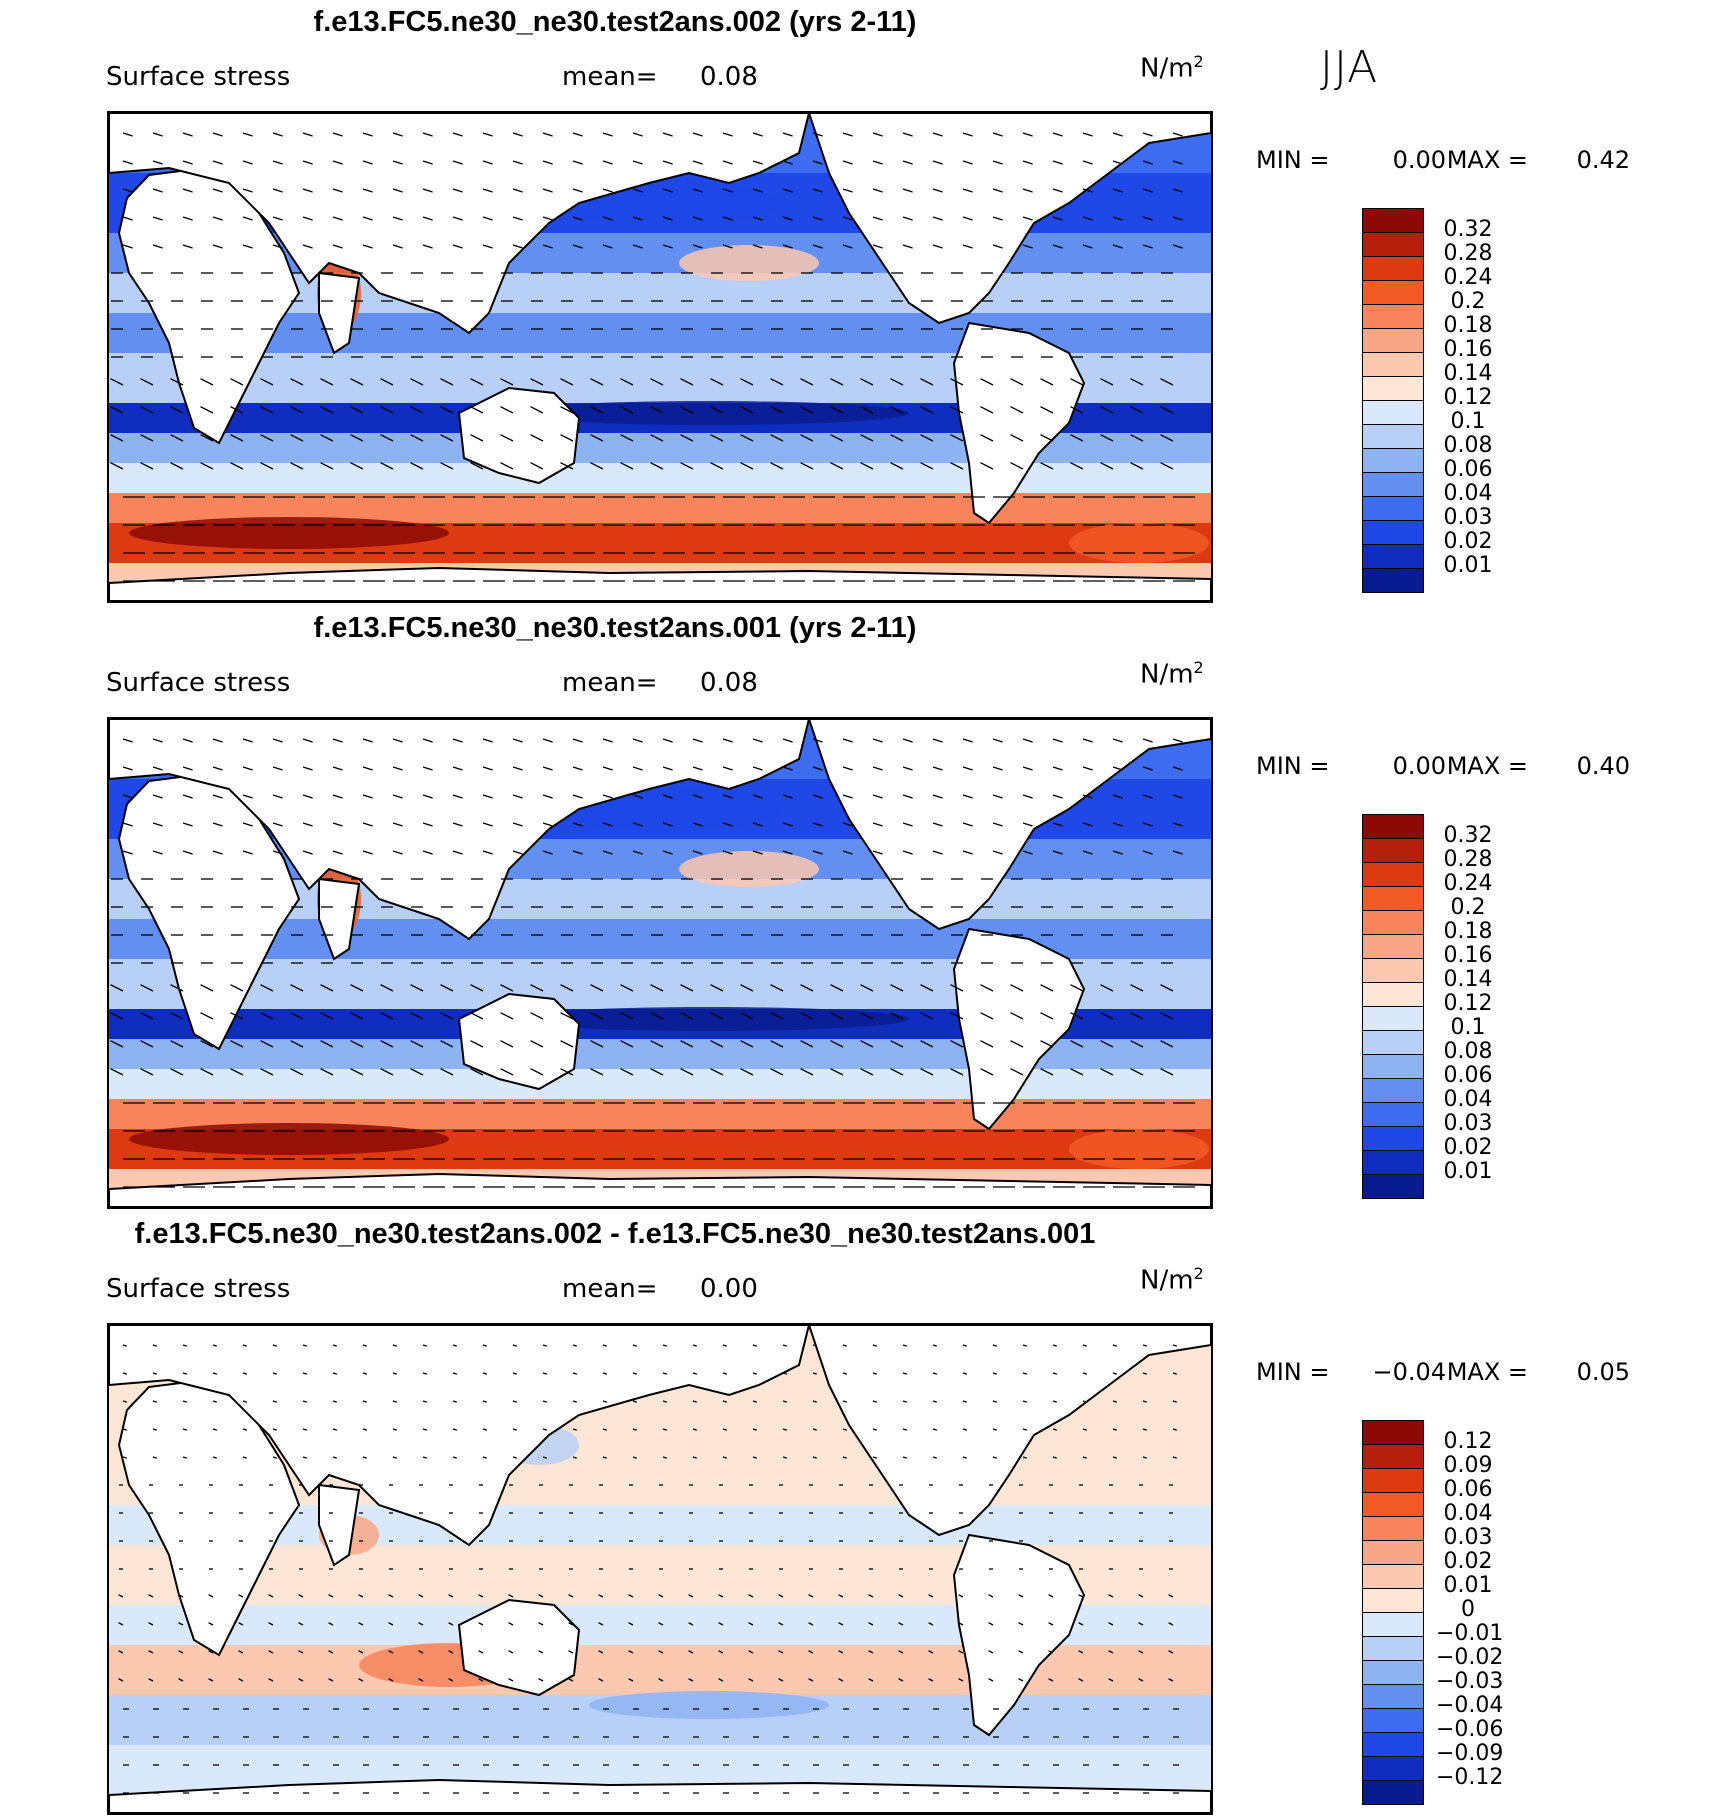 The image size is (1710, 1819). I want to click on mean-value: 0.08, so click(729, 77).